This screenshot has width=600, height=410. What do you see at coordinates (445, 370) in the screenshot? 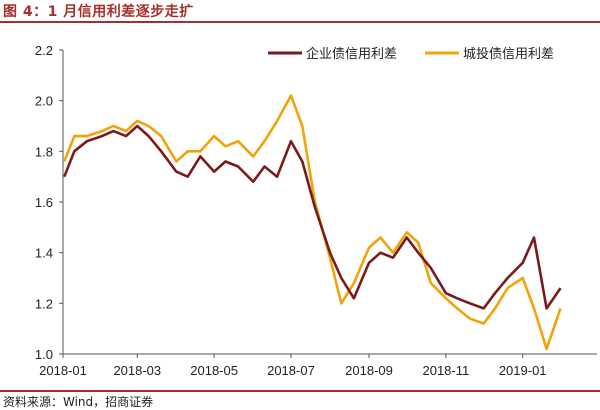
I see `x-tick-label: 2018-11` at bounding box center [445, 370].